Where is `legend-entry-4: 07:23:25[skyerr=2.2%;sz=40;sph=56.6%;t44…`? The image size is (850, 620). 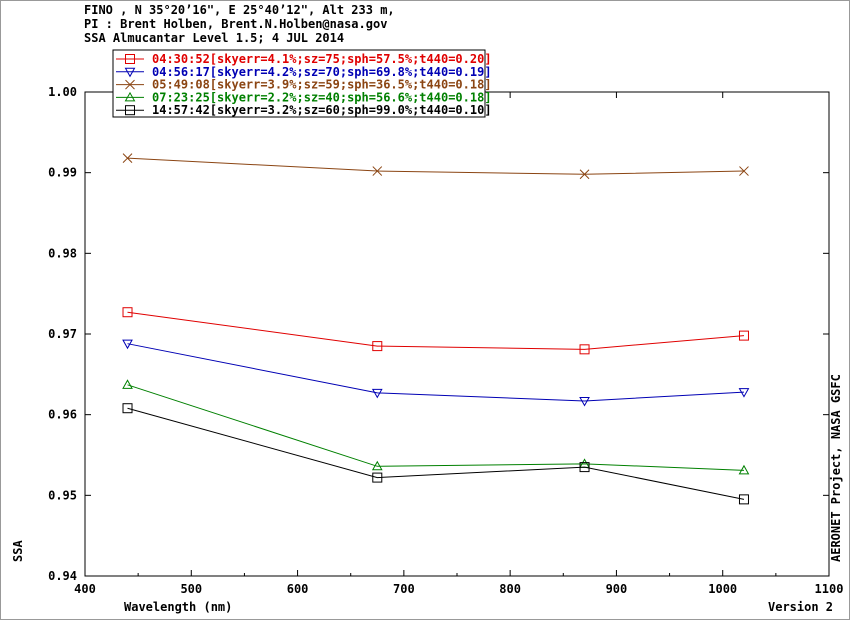
legend-entry-4: 07:23:25[skyerr=2.2%;sz=40;sph=56.6%;t44… is located at coordinates (304, 97).